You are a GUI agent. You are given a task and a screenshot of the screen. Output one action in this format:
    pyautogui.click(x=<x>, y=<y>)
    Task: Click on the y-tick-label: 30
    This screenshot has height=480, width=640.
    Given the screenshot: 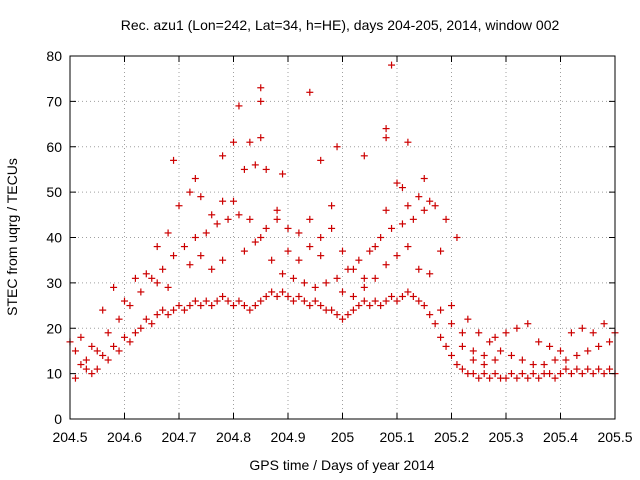 What is the action you would take?
    pyautogui.click(x=54, y=283)
    